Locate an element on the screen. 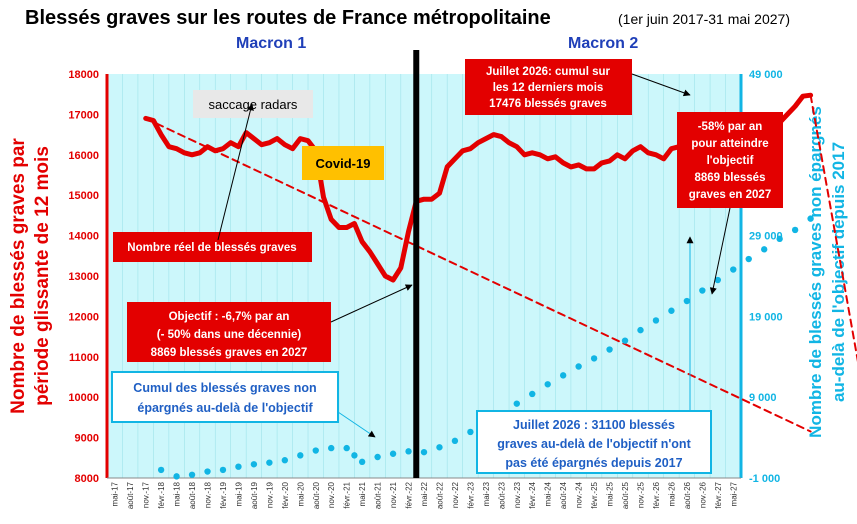 The image size is (857, 524). x-tick-label: mai-18 is located at coordinates (177, 493).